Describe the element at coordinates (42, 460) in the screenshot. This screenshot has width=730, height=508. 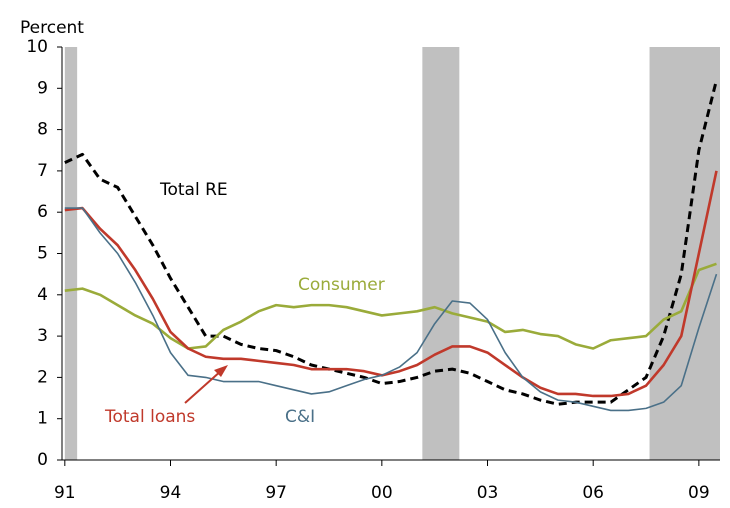
I see `y-tick-label: 0` at that location.